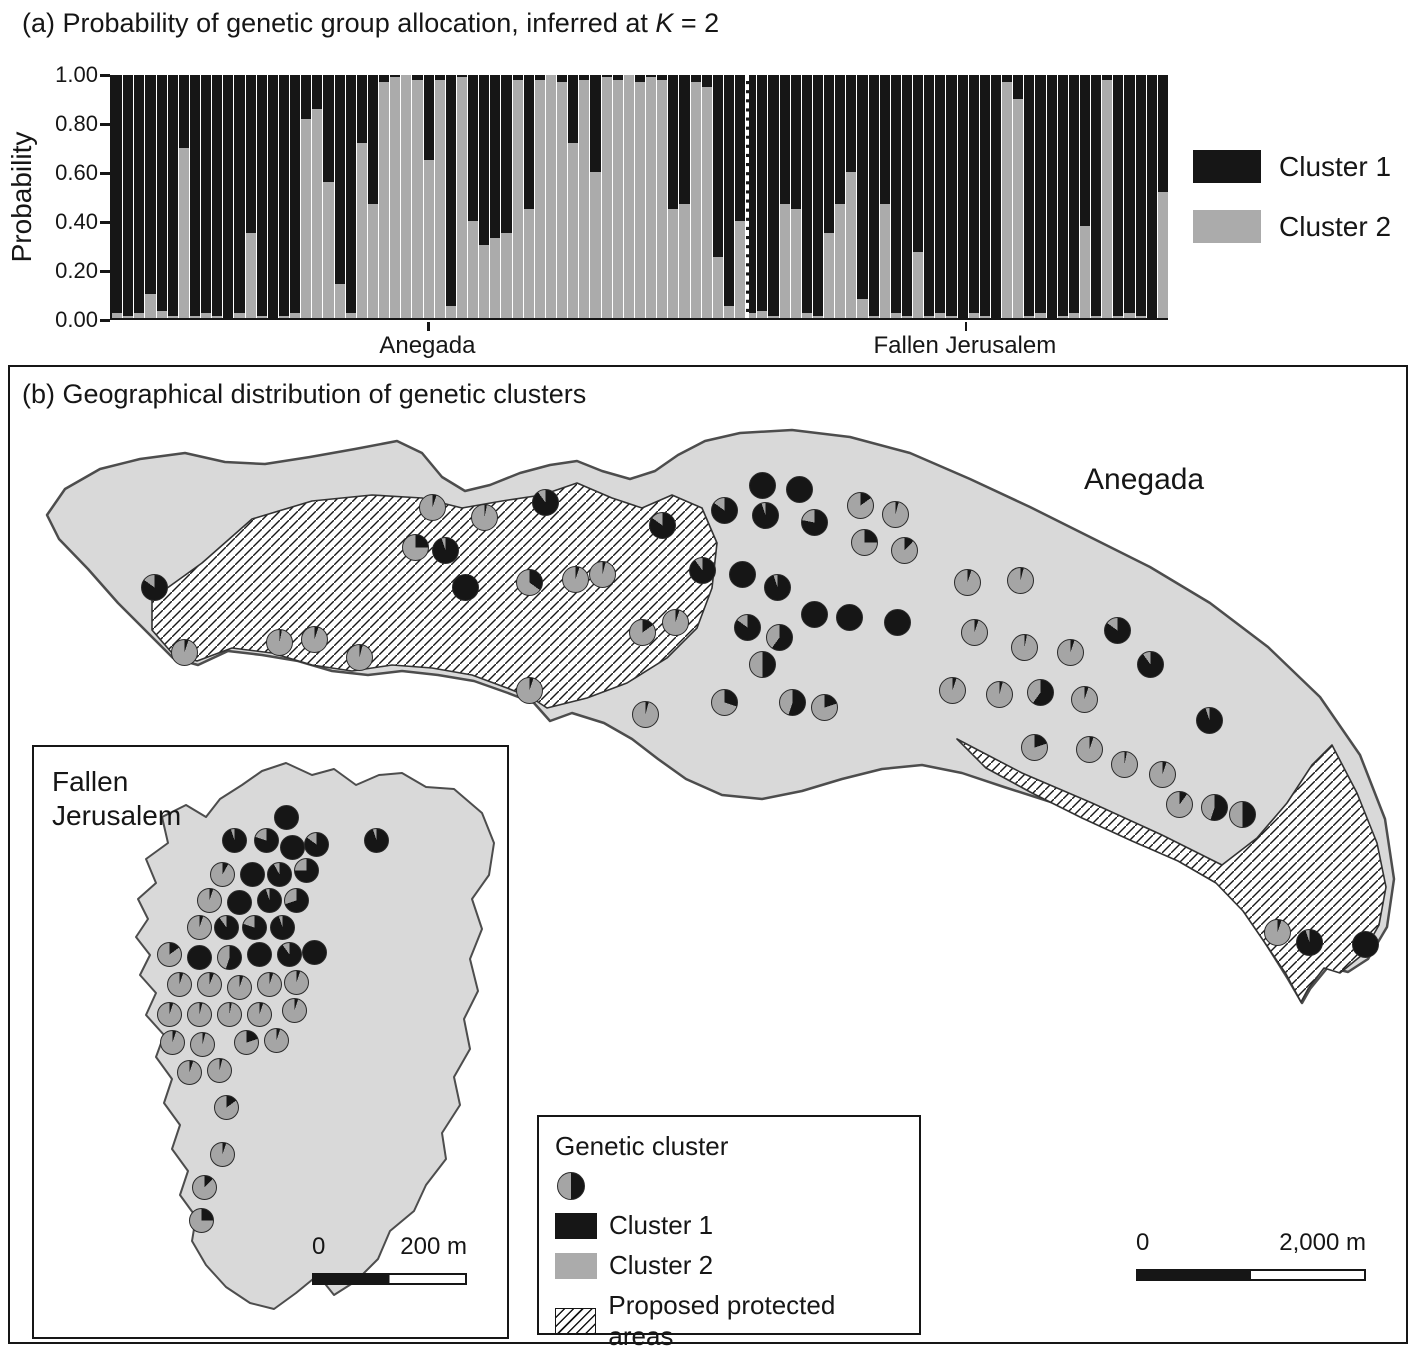  I want to click on map-scale-bar: 0 2,000 m, so click(1251, 1255).